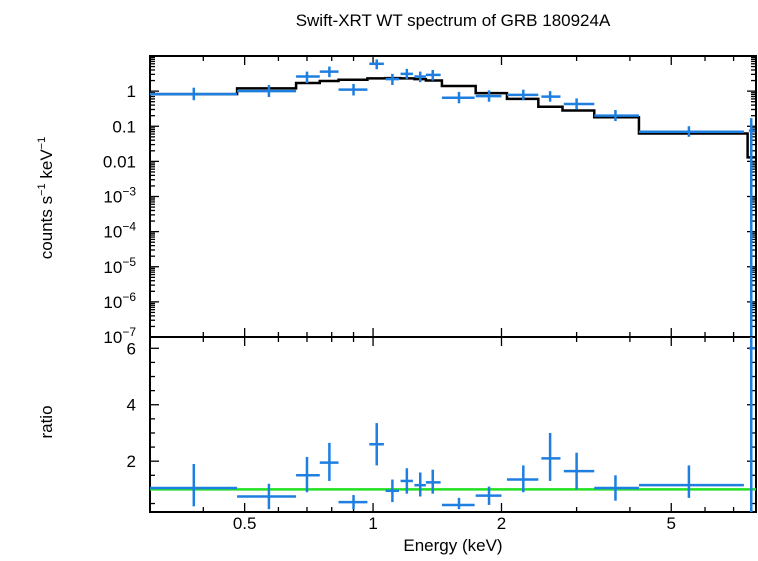  I want to click on ratio-y-tick-label: 4, so click(131, 405).